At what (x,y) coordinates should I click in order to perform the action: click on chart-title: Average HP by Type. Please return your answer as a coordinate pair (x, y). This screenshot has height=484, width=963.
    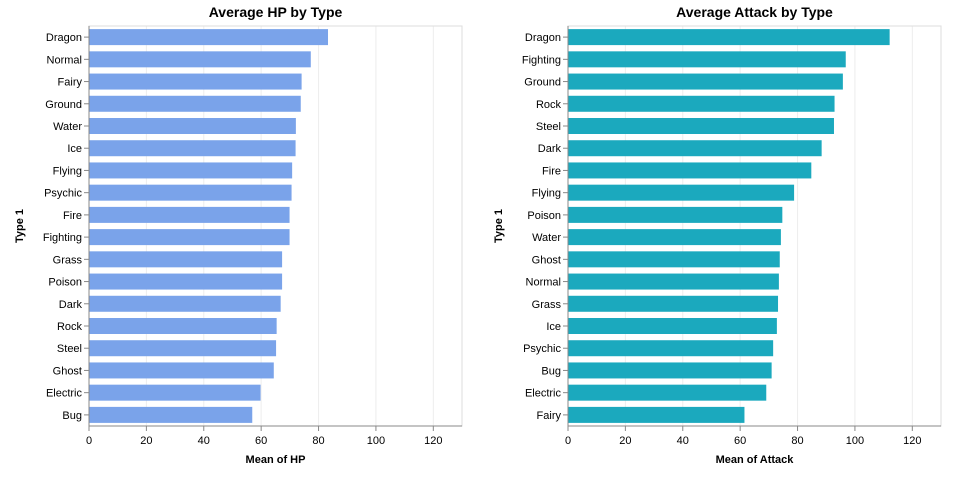
    Looking at the image, I should click on (276, 12).